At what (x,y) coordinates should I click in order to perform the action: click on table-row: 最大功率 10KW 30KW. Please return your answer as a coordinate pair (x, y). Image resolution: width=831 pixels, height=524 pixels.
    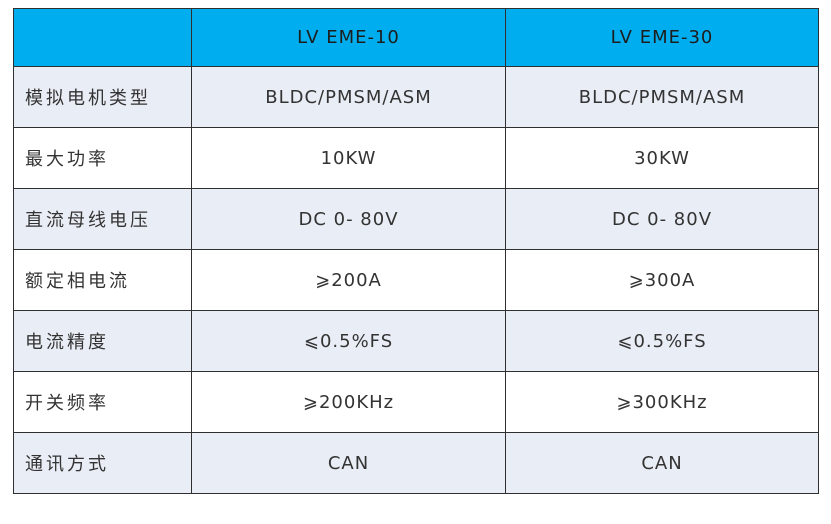
    Looking at the image, I should click on (416, 158).